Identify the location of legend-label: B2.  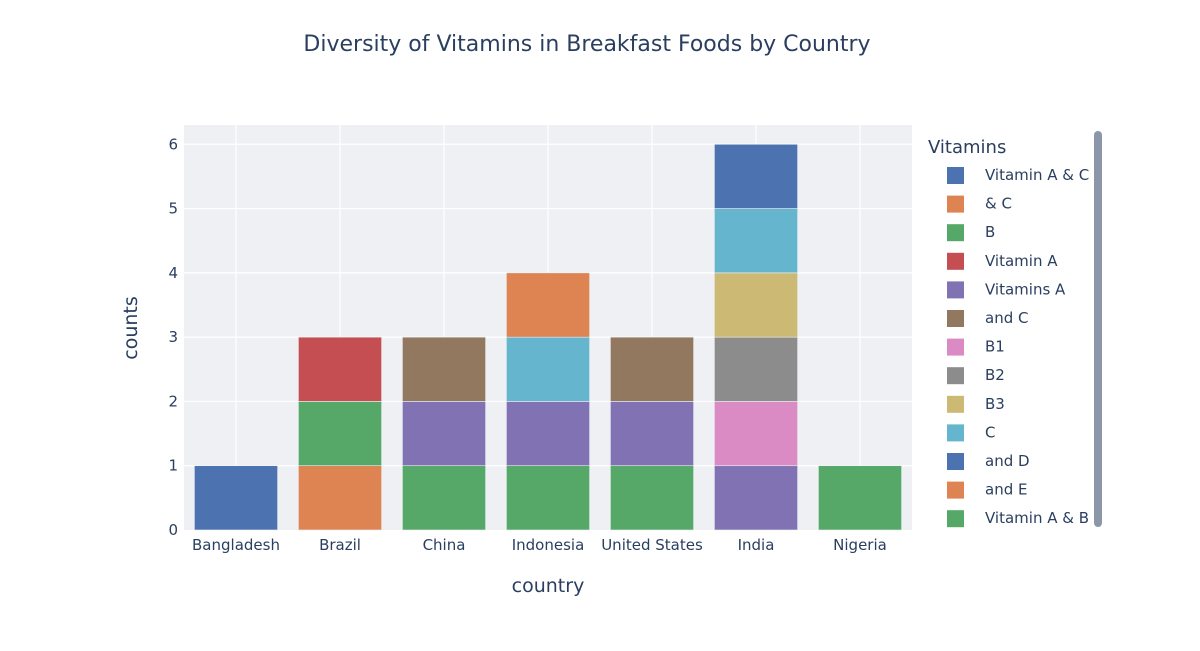
(995, 375).